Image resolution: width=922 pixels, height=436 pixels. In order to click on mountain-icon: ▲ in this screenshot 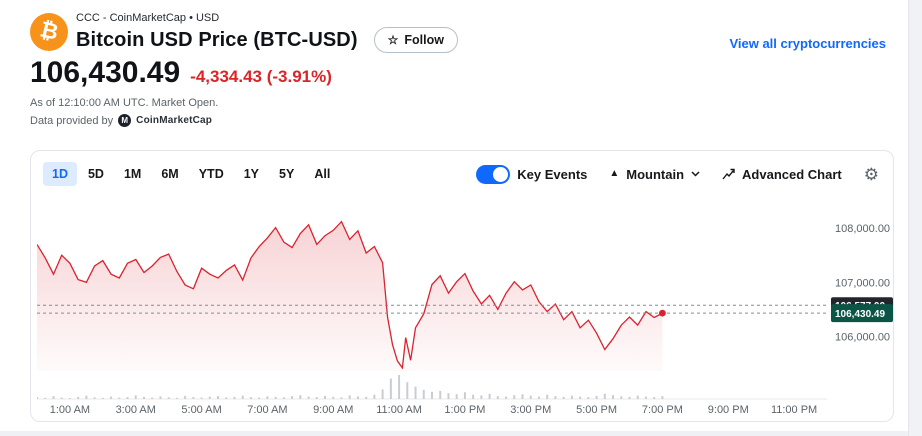, I will do `click(614, 173)`.